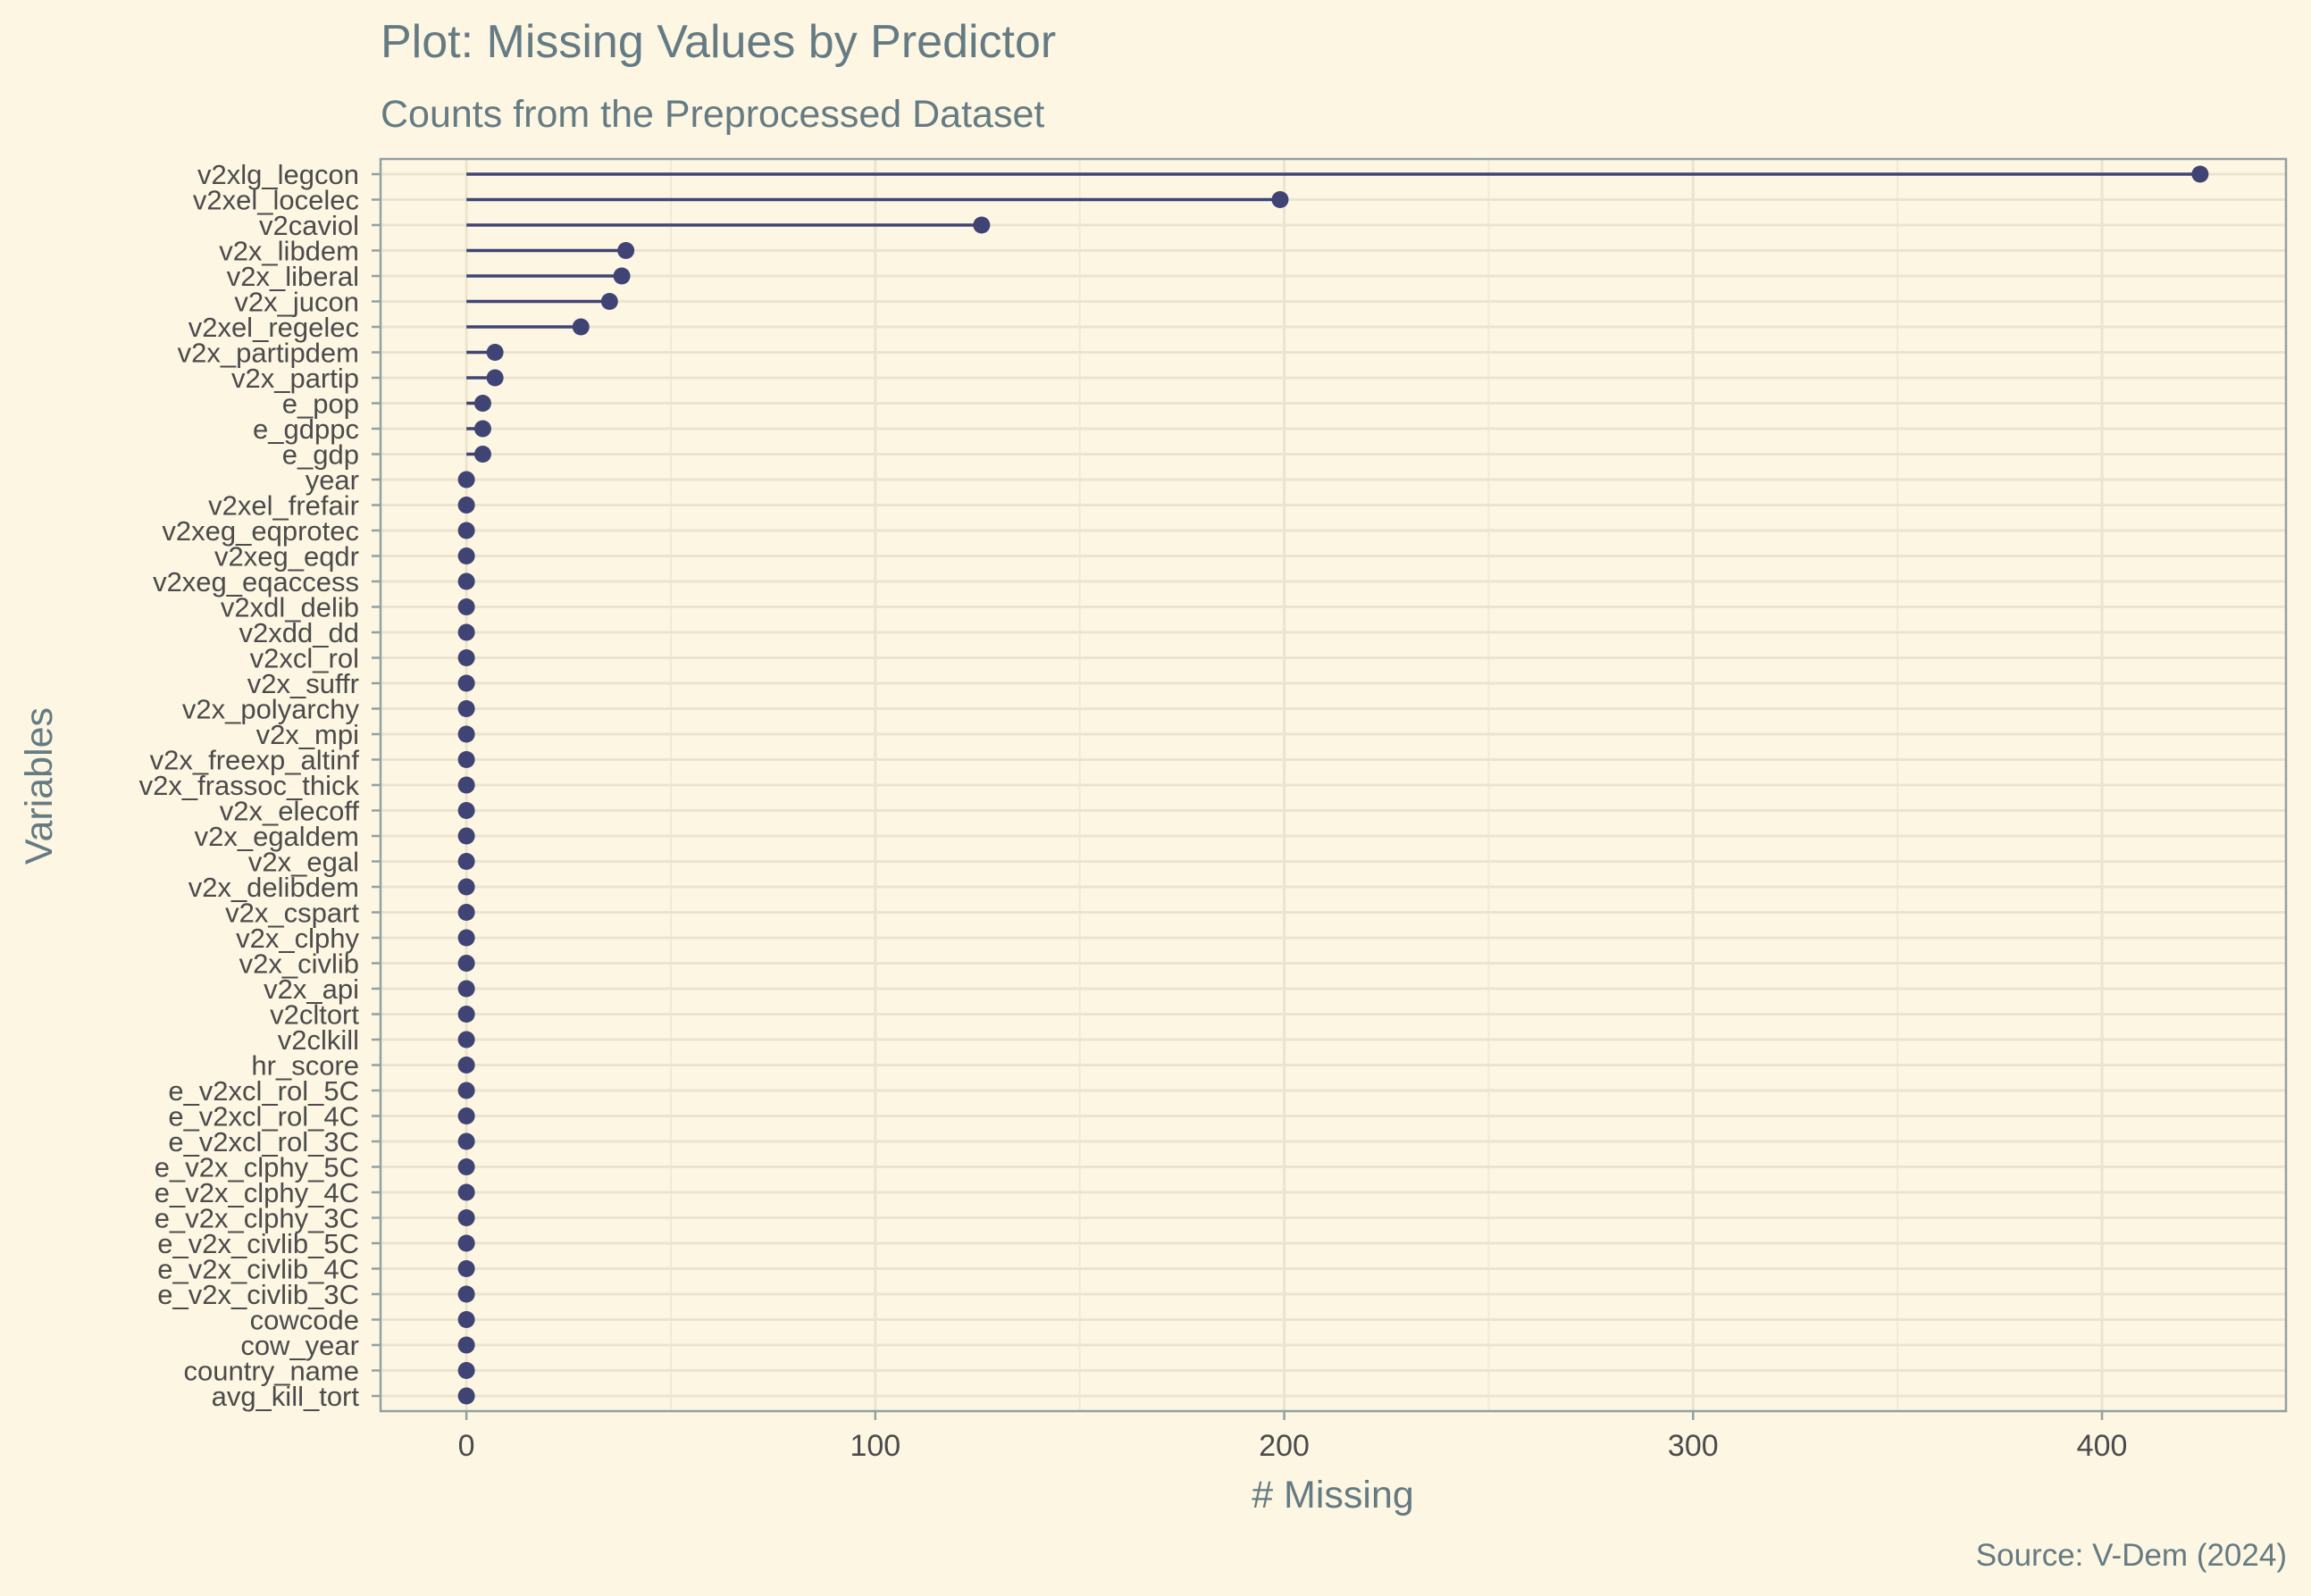 This screenshot has height=1596, width=2311. What do you see at coordinates (289, 251) in the screenshot?
I see `y-tick-label: v2x_libdem` at bounding box center [289, 251].